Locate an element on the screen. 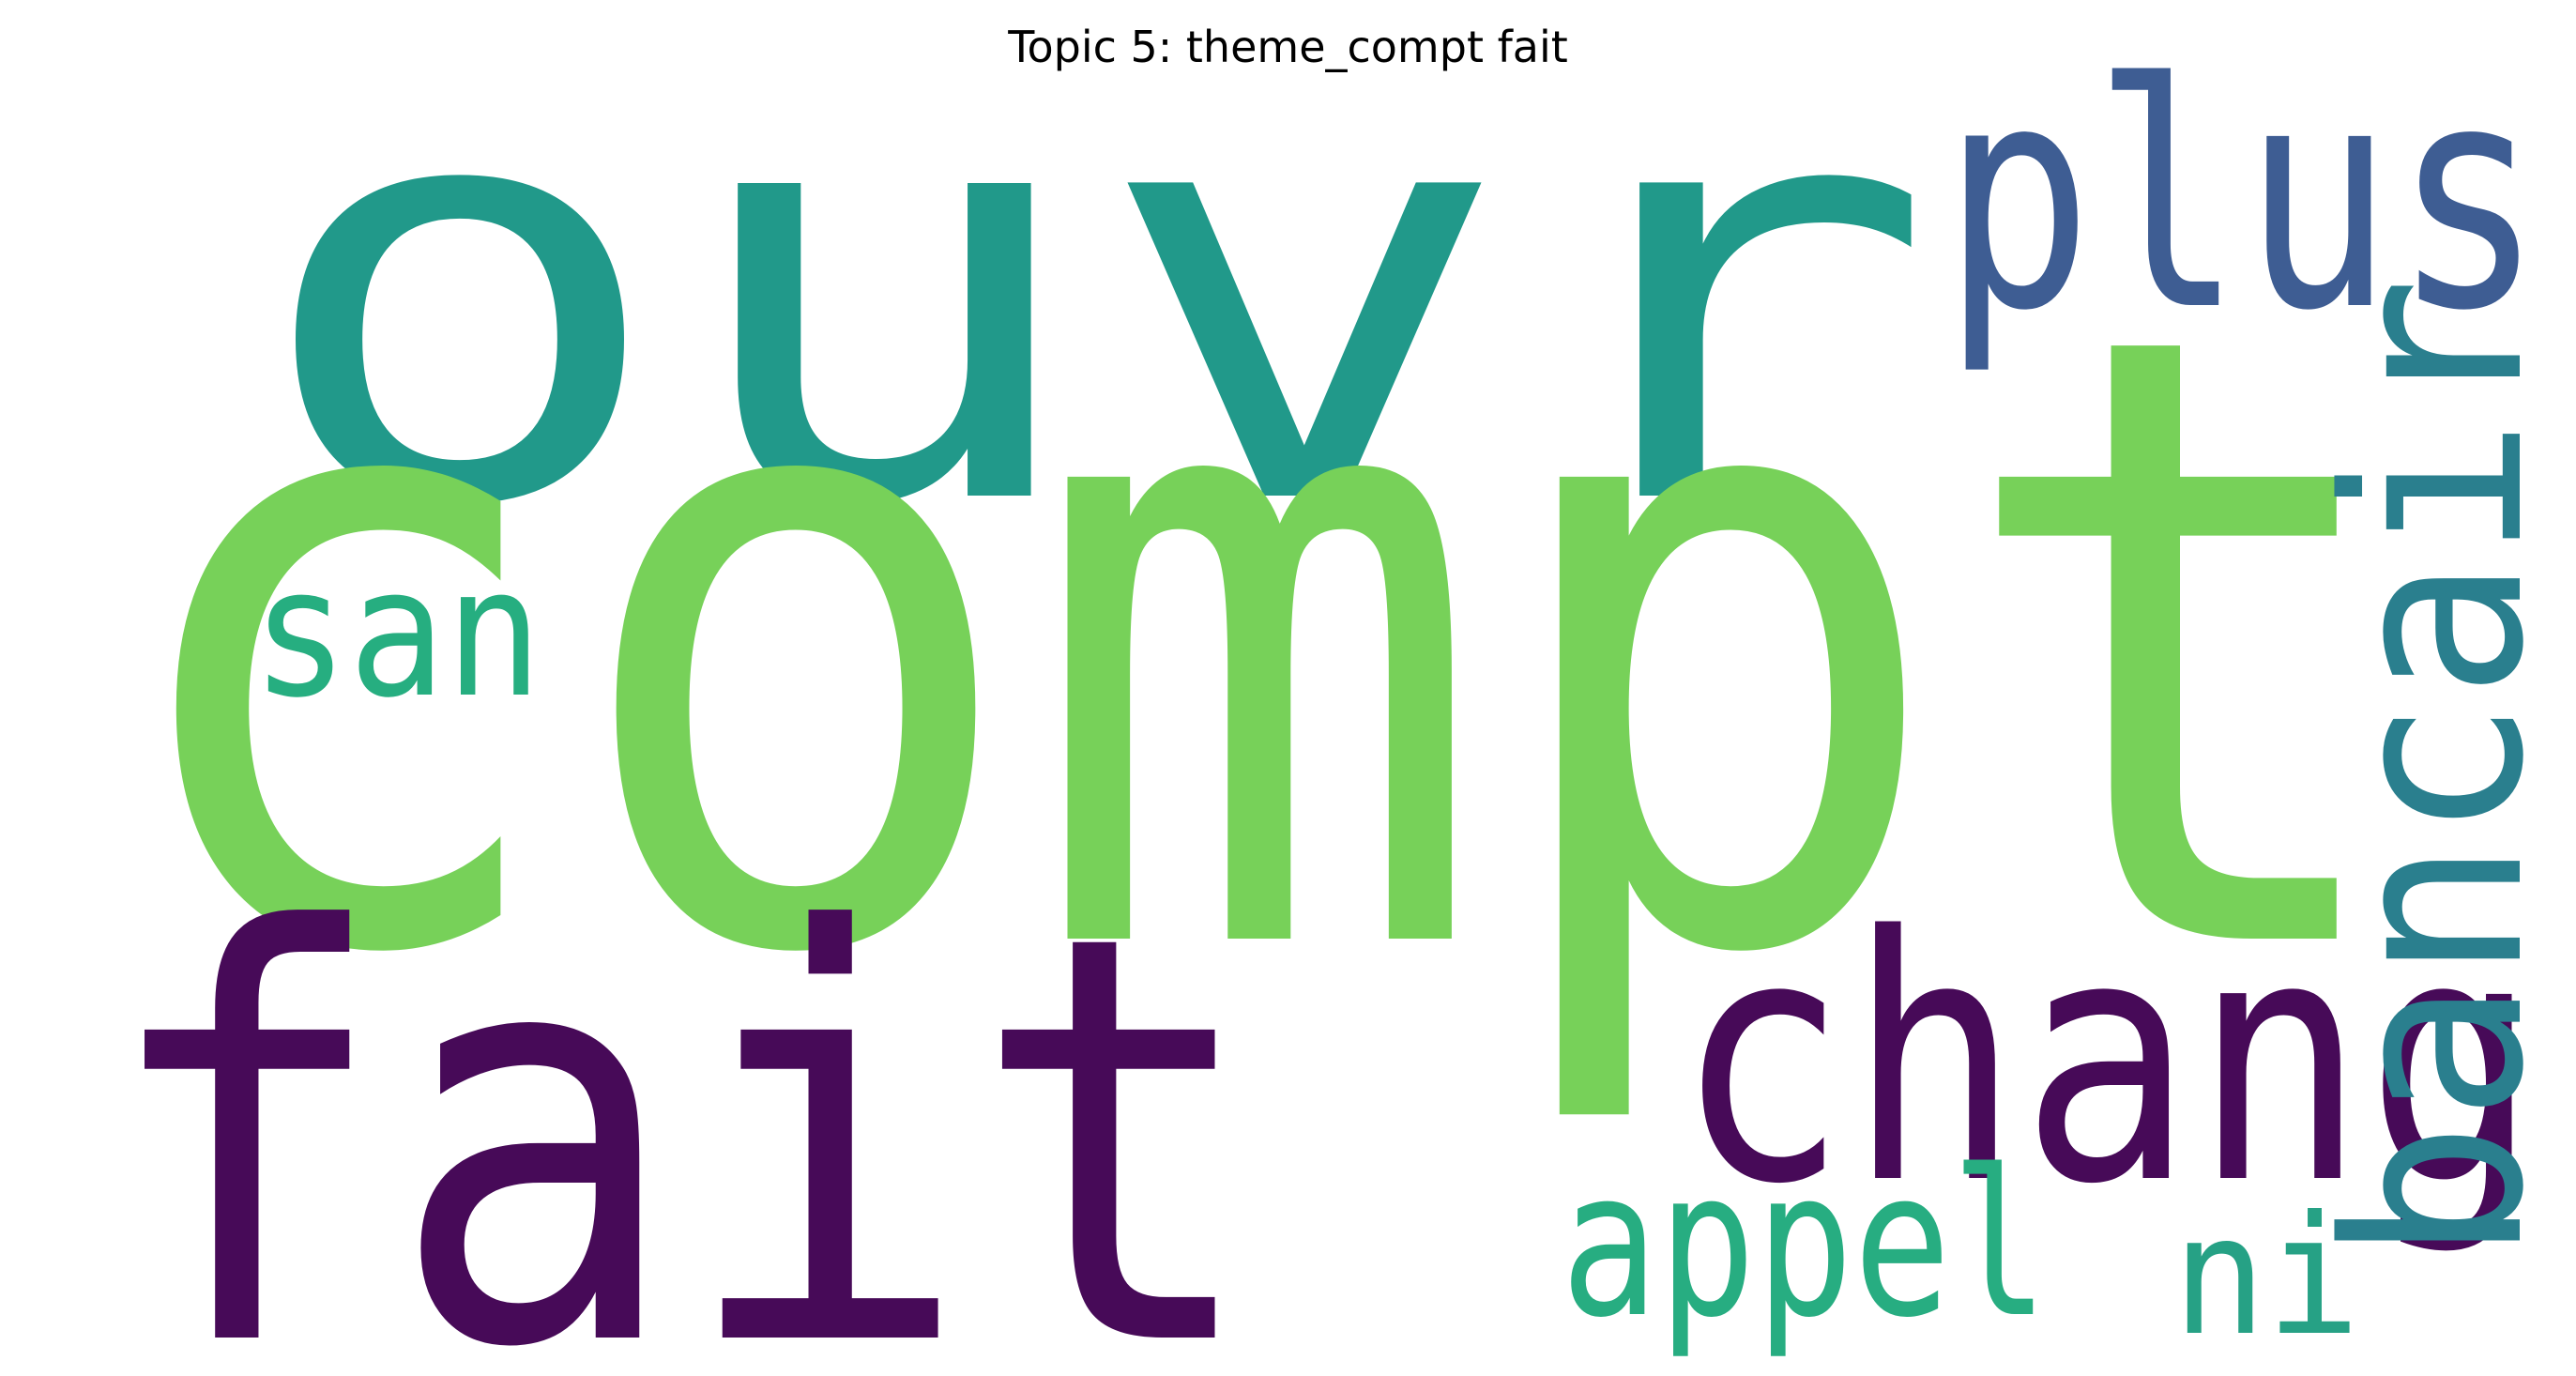 The height and width of the screenshot is (1376, 2576). word-ni: ni is located at coordinates (2266, 1277).